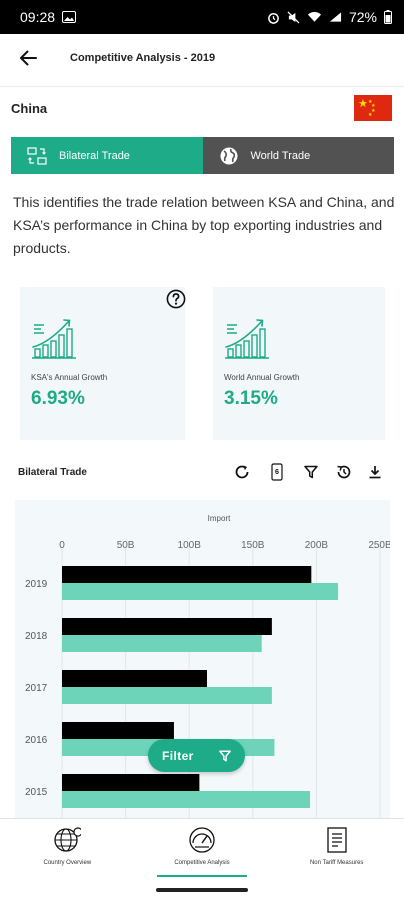  Describe the element at coordinates (262, 377) in the screenshot. I see `world-growth-label: World Annual Growth` at that location.